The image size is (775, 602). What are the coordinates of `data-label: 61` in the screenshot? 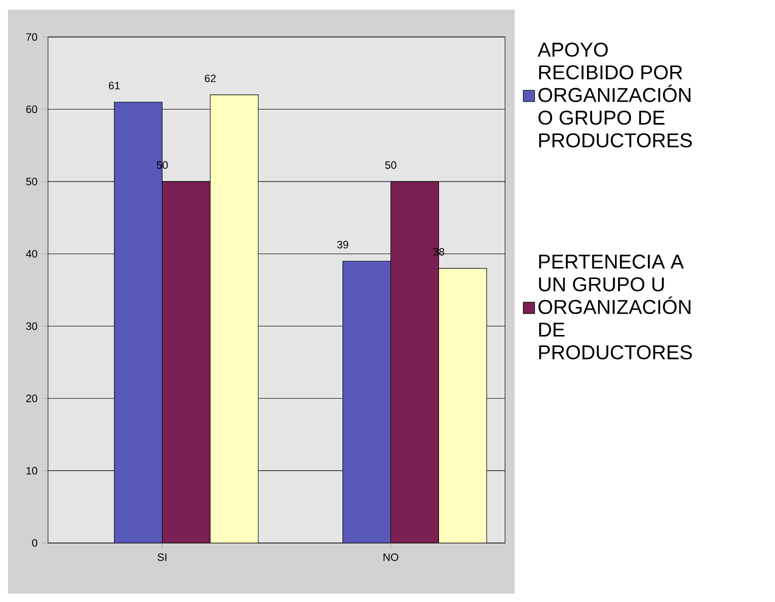 It's located at (114, 86).